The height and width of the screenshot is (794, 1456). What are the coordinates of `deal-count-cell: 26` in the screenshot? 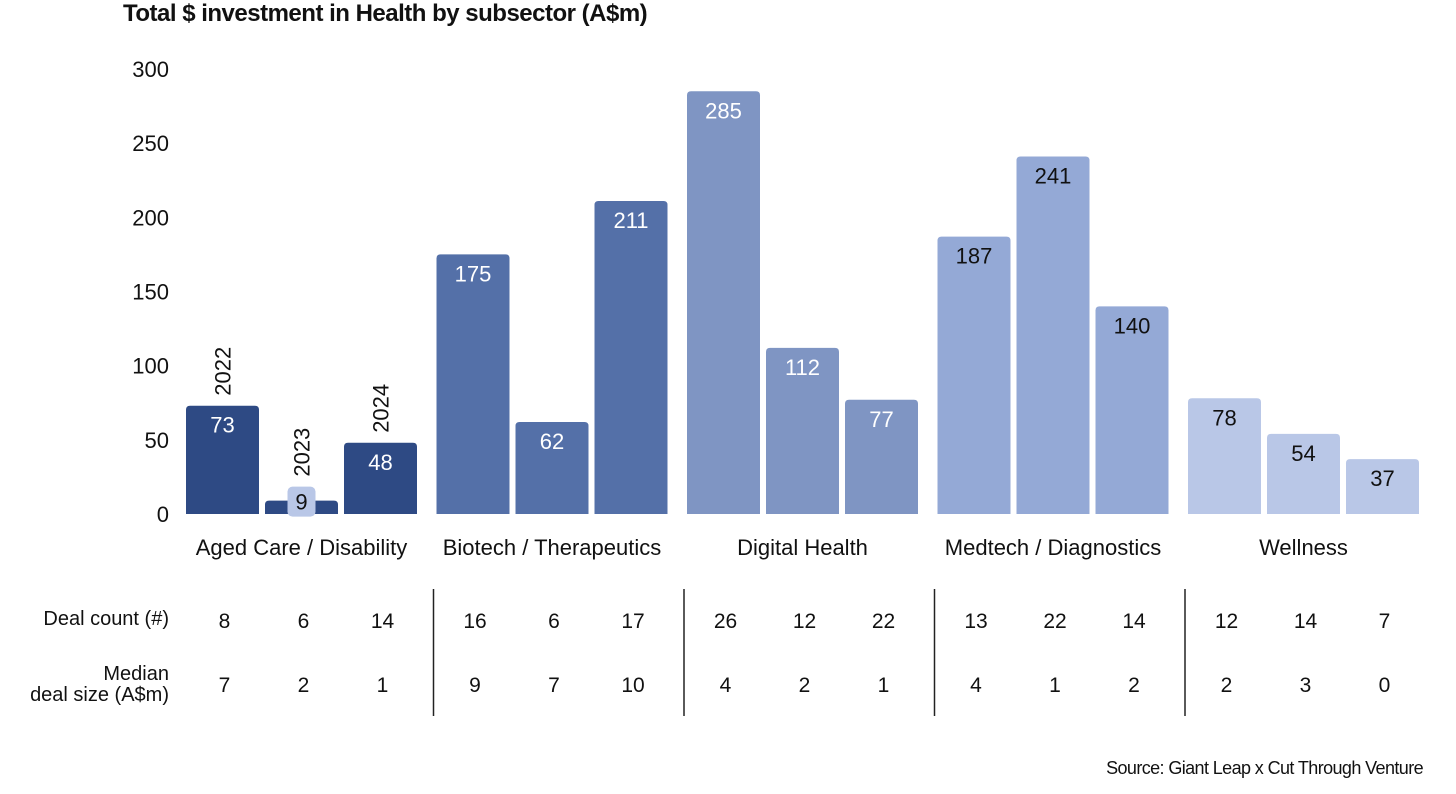 It's located at (725, 621).